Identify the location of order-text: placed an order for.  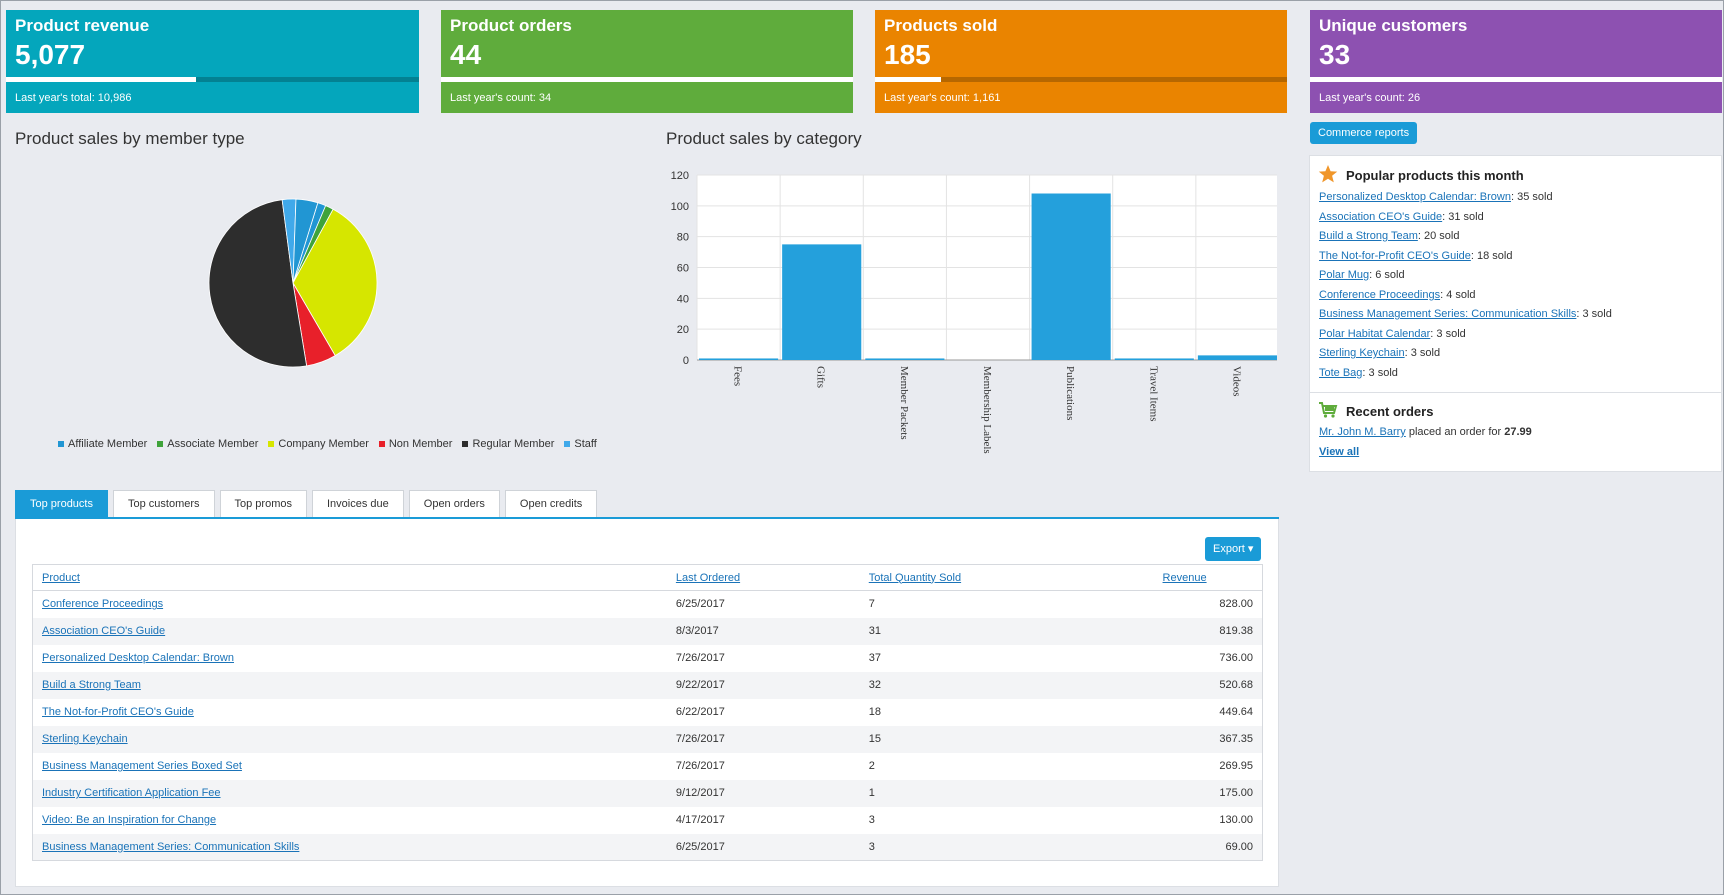
(1455, 432).